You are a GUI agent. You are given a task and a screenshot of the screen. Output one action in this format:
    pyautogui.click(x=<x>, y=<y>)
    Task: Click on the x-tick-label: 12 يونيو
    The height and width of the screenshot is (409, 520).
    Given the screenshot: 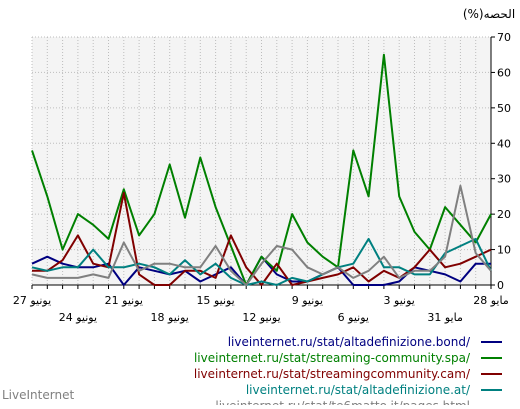 What is the action you would take?
    pyautogui.click(x=261, y=317)
    